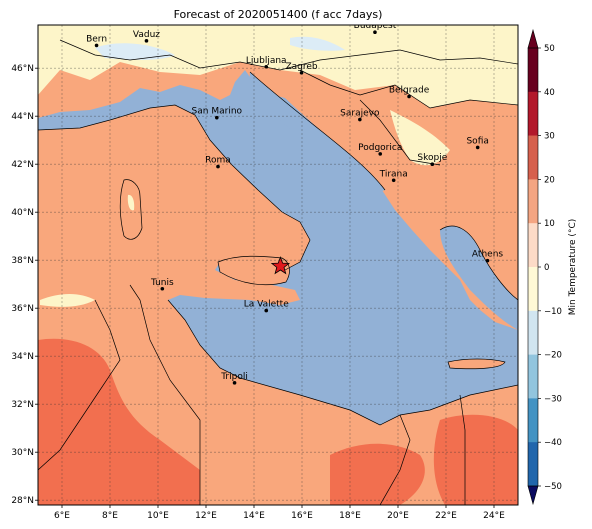 The image size is (592, 529). I want to click on city-label: San Marino, so click(217, 112).